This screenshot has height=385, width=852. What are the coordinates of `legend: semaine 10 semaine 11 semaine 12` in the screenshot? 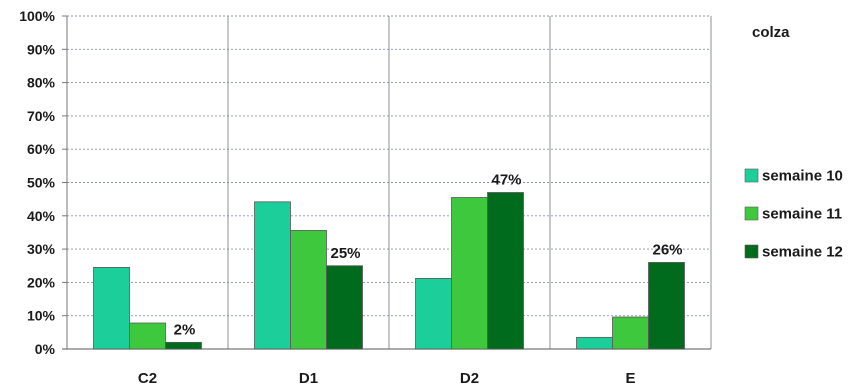 It's located at (793, 214).